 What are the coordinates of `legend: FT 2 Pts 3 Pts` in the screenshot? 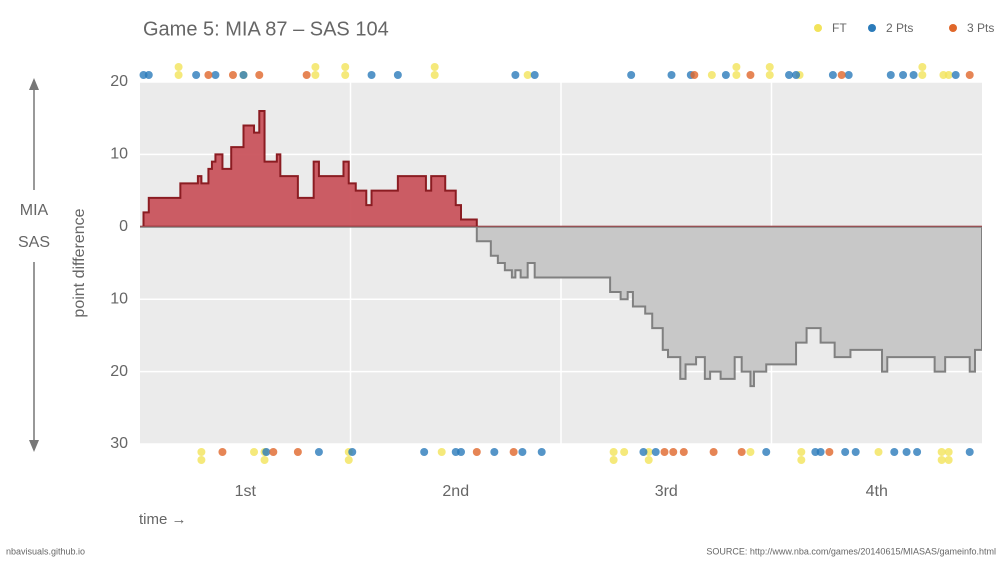 It's located at (904, 28).